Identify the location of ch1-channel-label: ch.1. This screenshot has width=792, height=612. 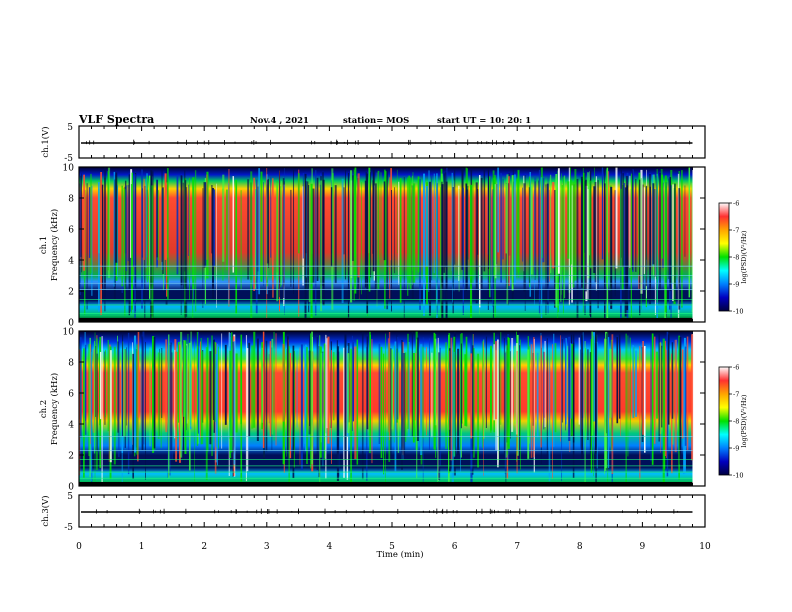
(44, 245).